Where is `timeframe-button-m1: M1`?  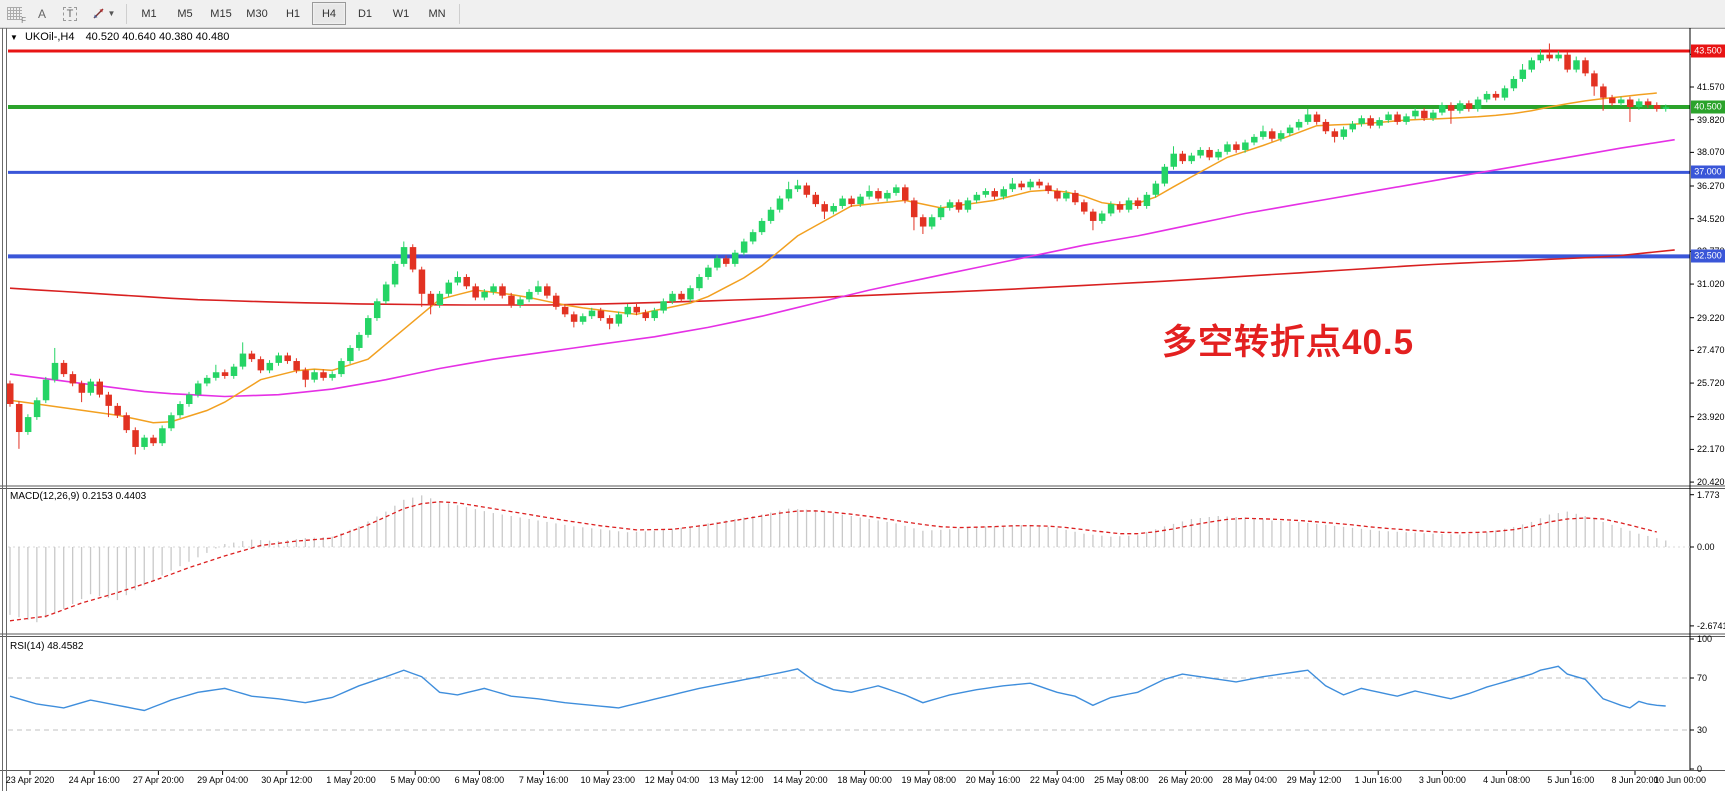
timeframe-button-m1: M1 is located at coordinates (149, 13).